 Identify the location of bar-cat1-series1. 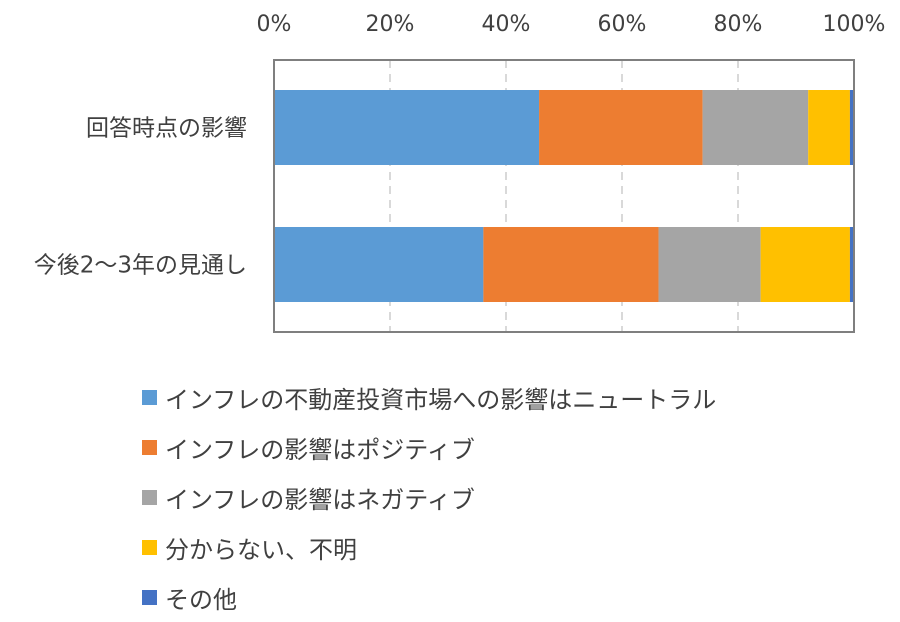
(571, 264).